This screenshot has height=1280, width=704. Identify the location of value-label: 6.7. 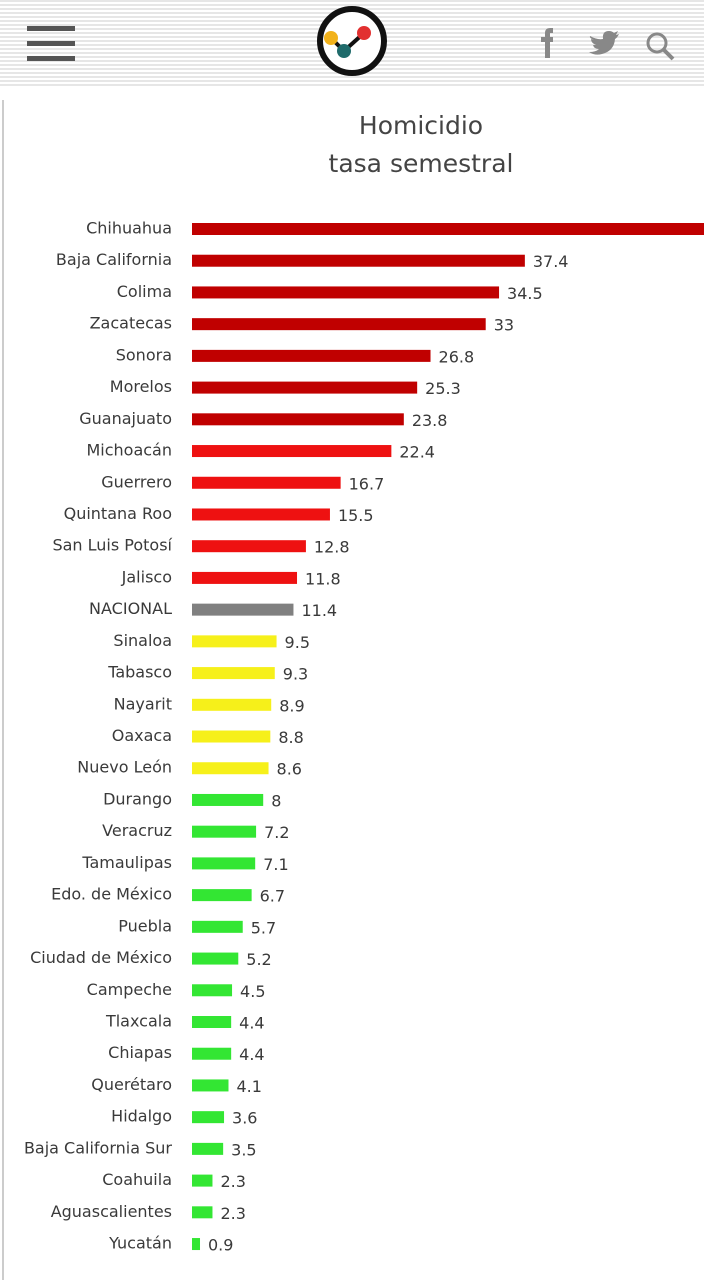
(272, 896).